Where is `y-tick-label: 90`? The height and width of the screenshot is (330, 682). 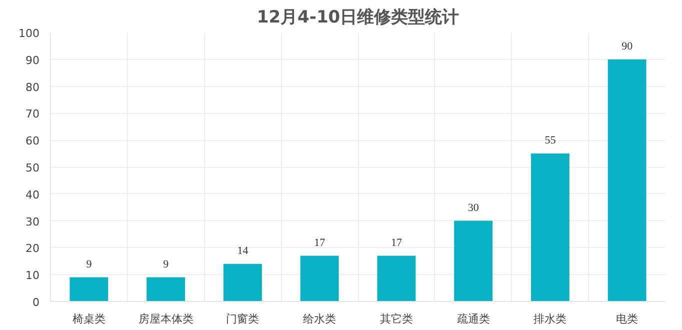
y-tick-label: 90 is located at coordinates (33, 60).